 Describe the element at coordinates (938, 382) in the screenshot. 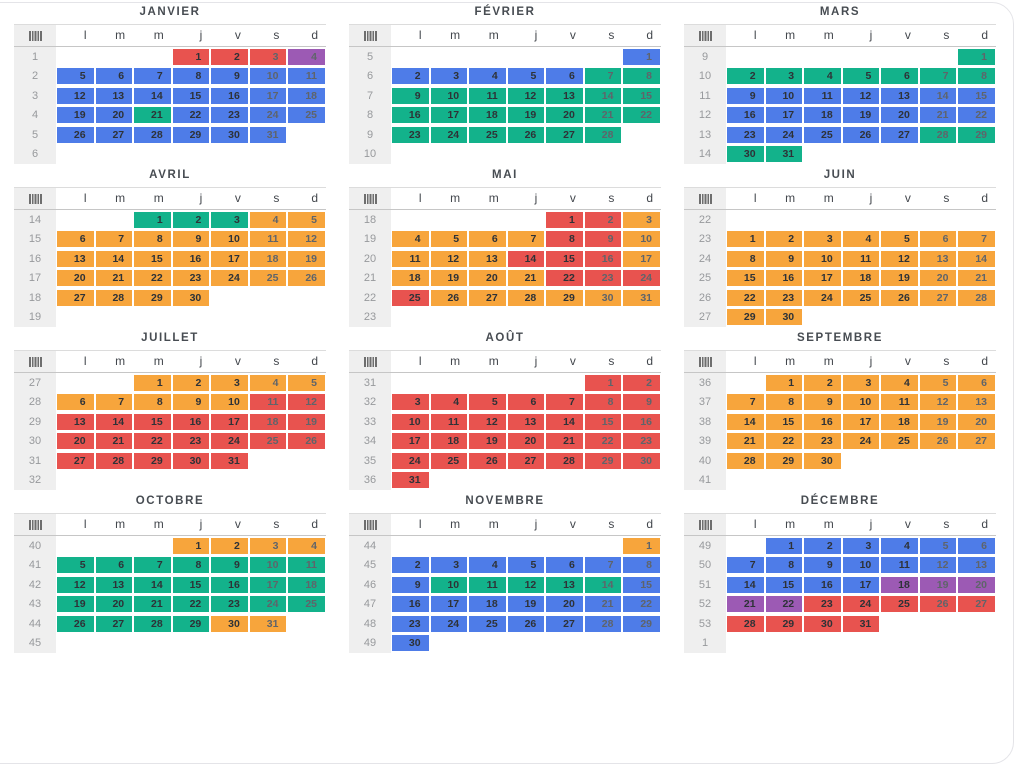

I see `day-septembre-5: 5` at that location.